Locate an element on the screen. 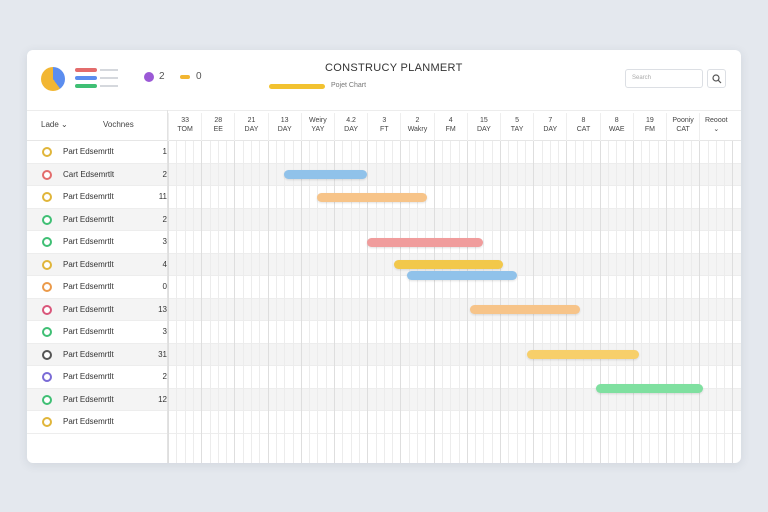  day-column-header: 19 FM is located at coordinates (649, 127).